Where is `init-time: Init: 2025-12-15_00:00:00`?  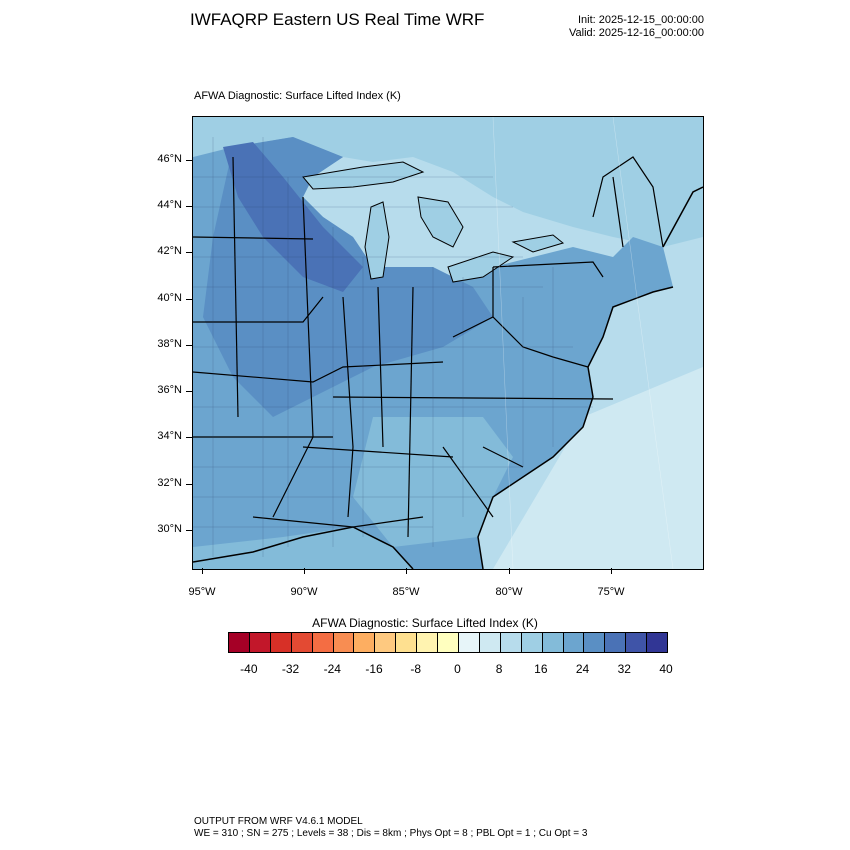
init-time: Init: 2025-12-15_00:00:00 is located at coordinates (641, 20).